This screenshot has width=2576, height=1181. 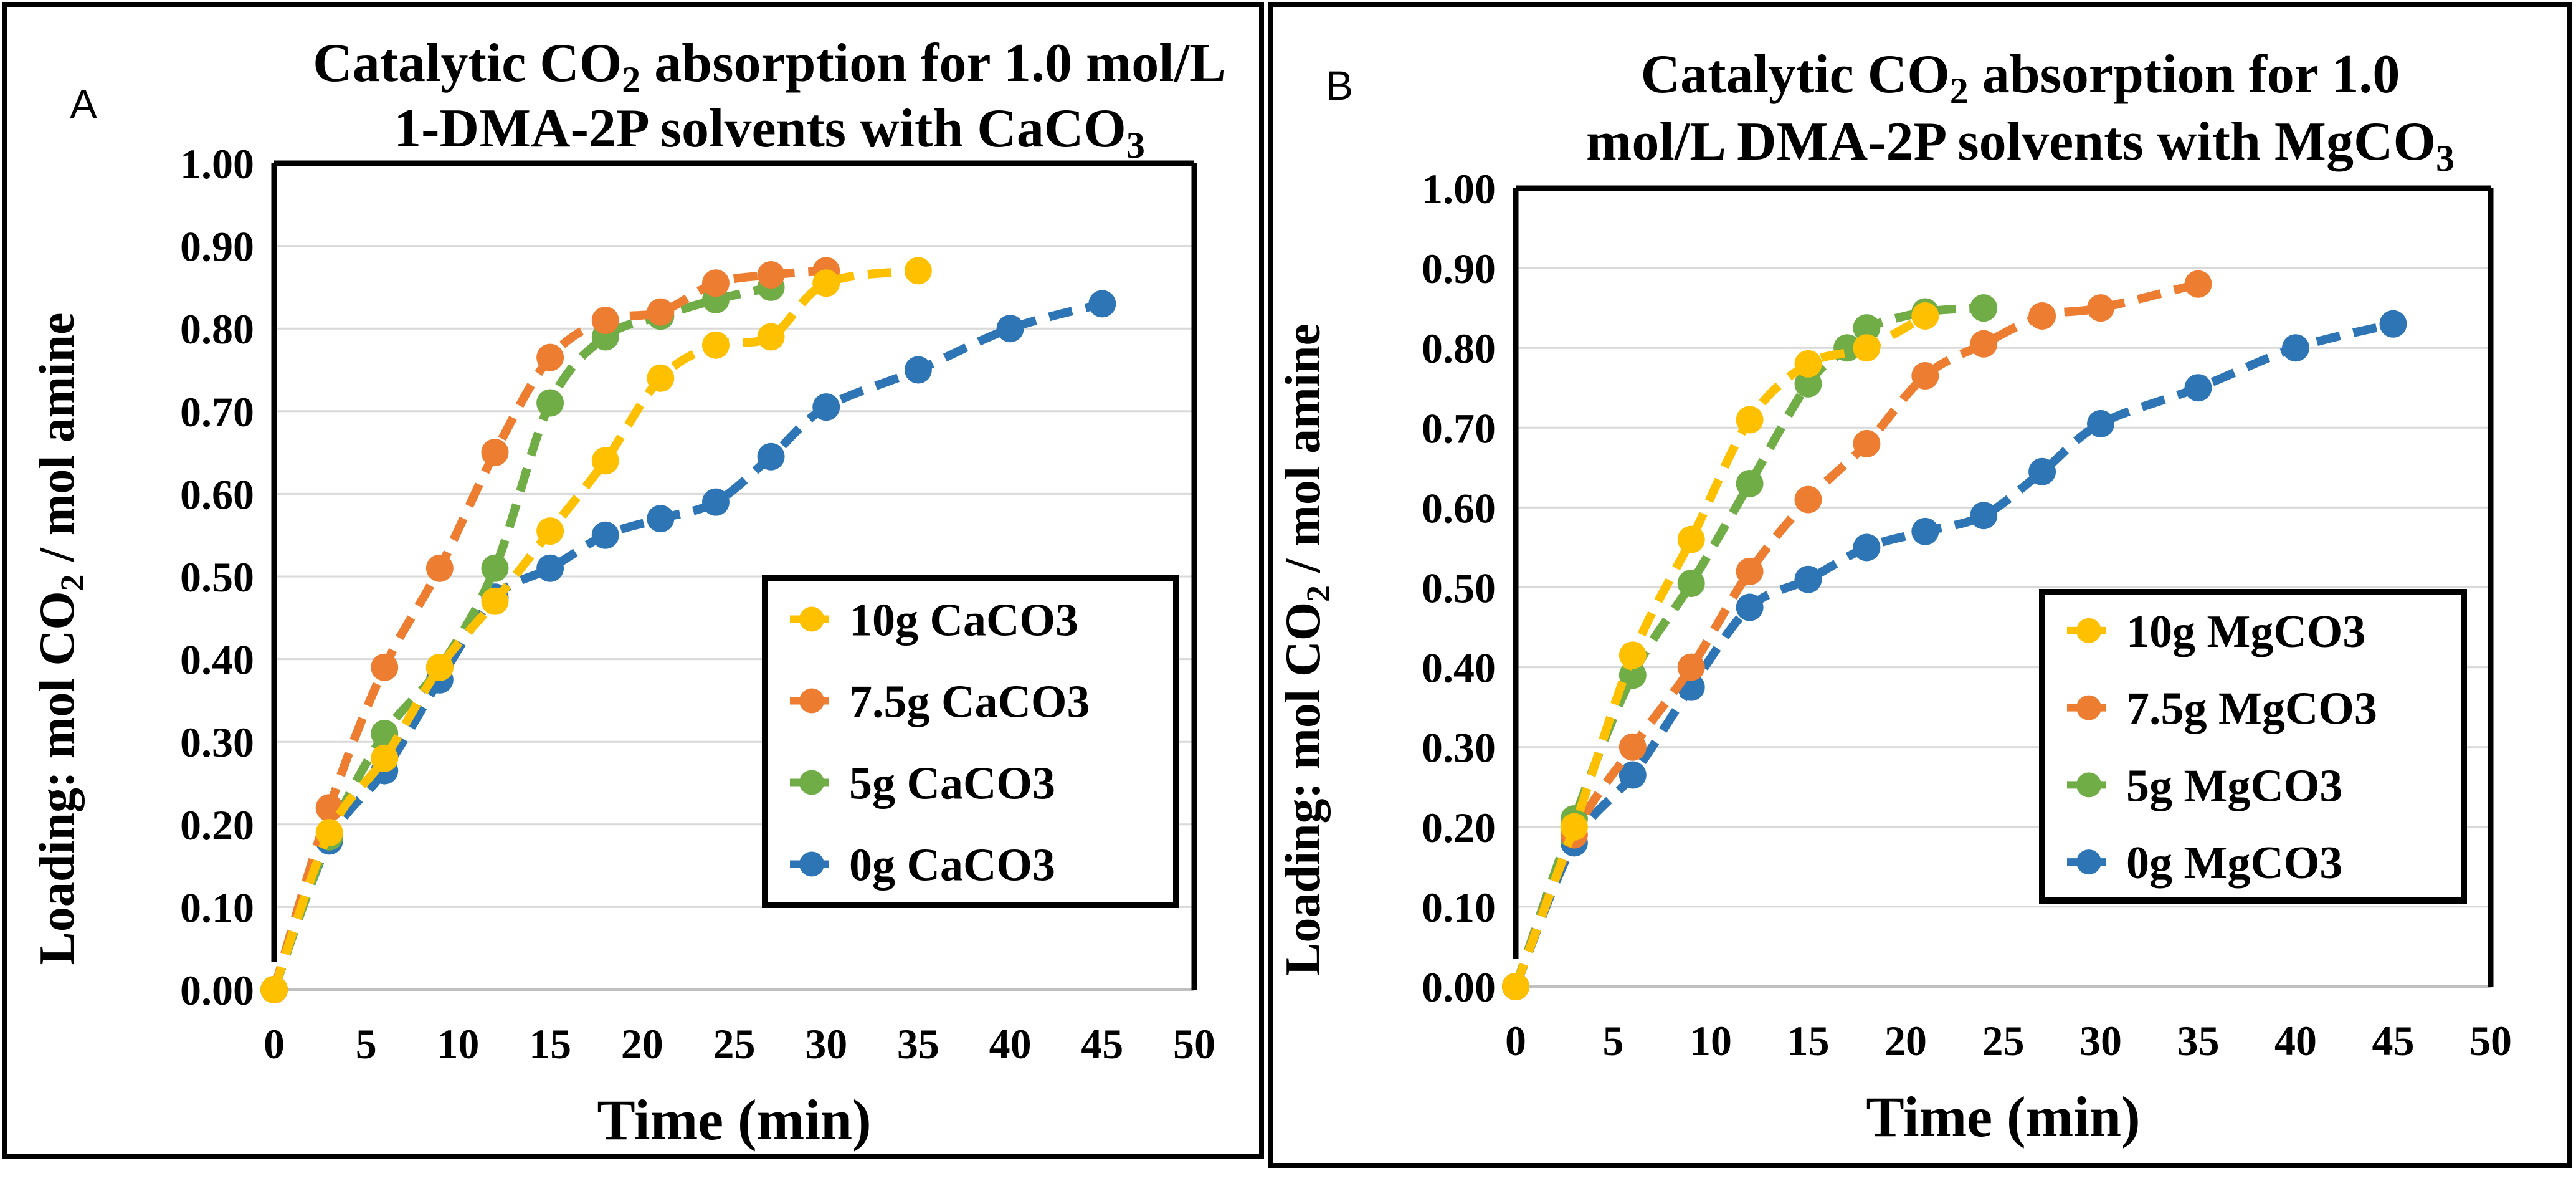 I want to click on chart-title-line-2: mol/L DMA-2P solvents with MgCO3, so click(x=2020, y=145).